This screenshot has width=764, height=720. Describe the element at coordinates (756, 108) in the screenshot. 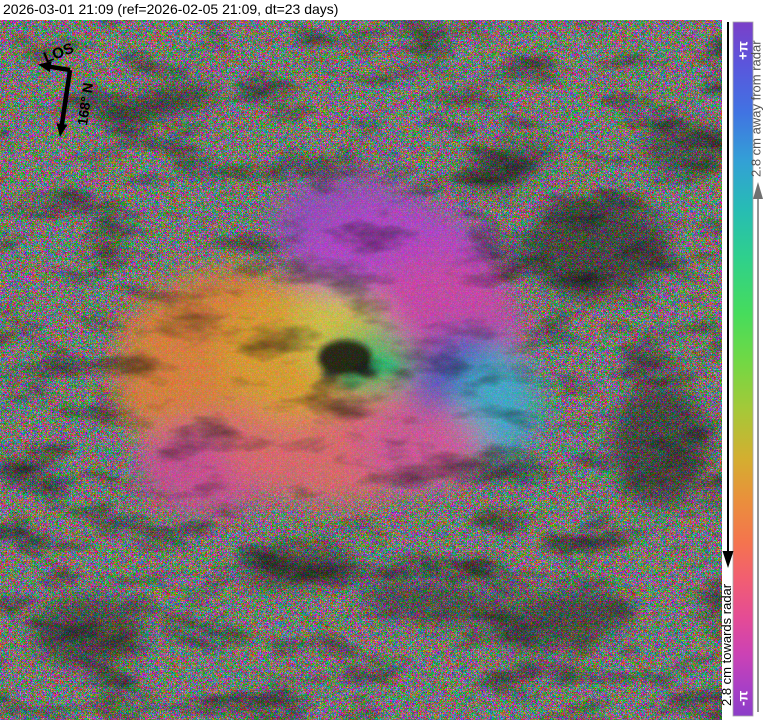

I see `away-from-radar-label: 2.8 cm away from radar` at that location.